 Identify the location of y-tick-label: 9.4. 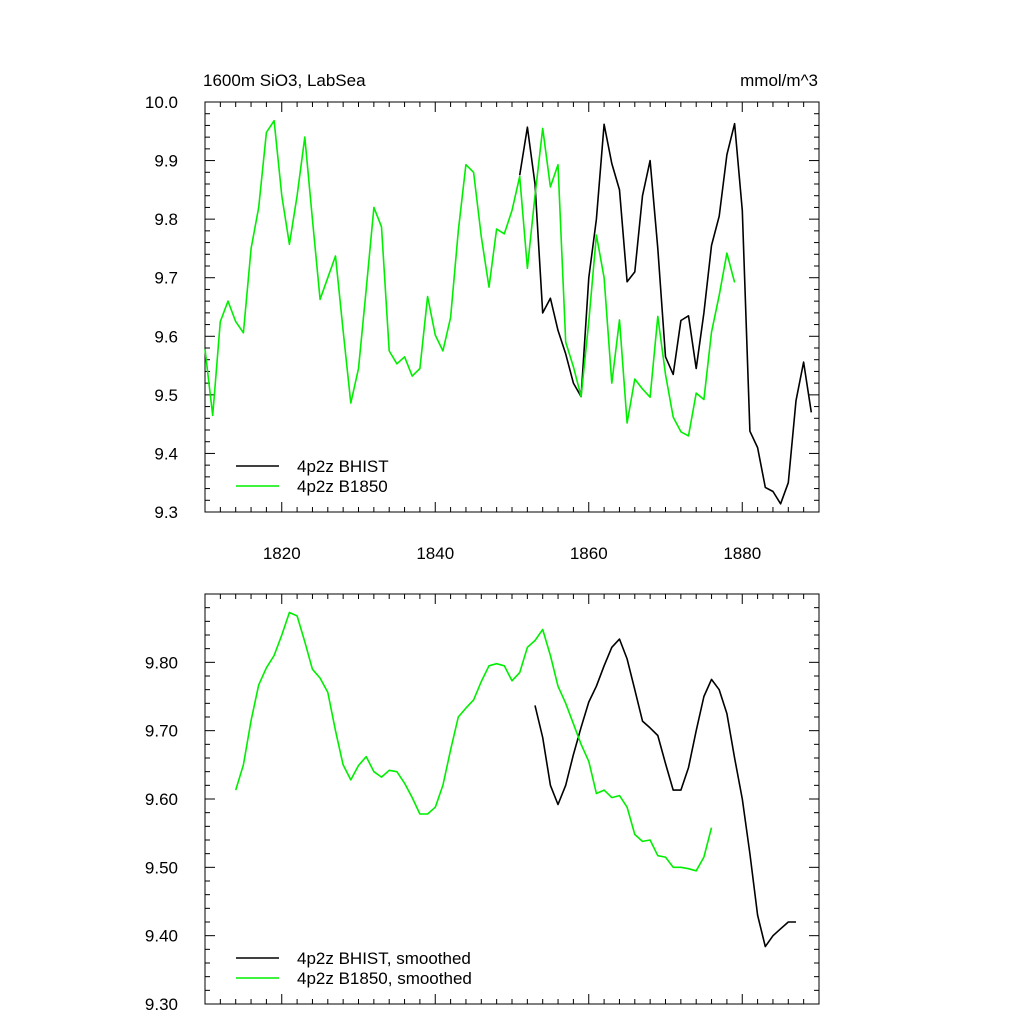
(166, 453).